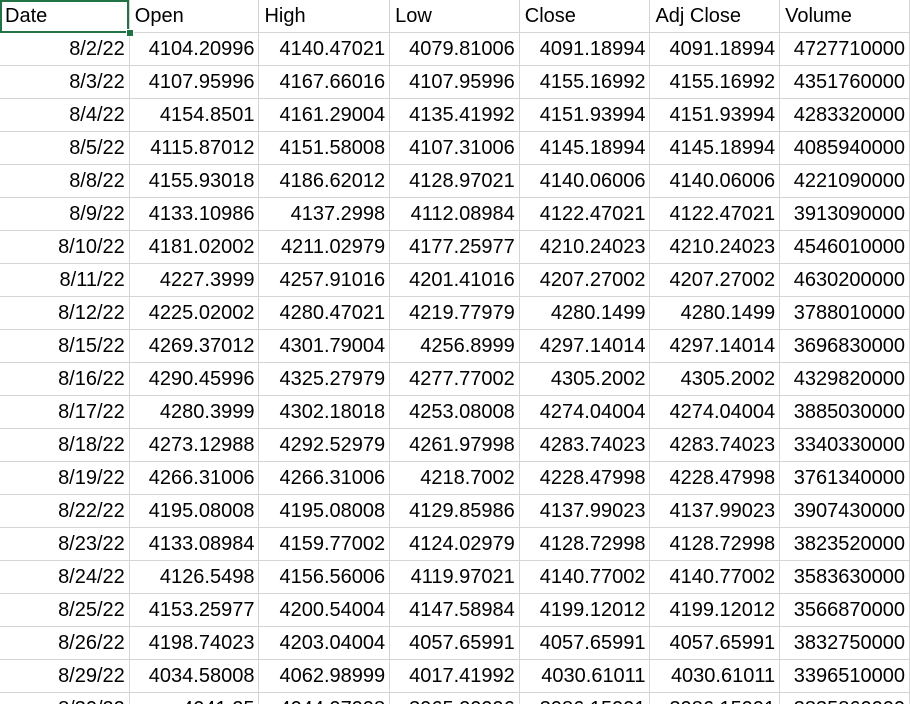  What do you see at coordinates (65, 412) in the screenshot?
I see `cell-date: 8/17/22` at bounding box center [65, 412].